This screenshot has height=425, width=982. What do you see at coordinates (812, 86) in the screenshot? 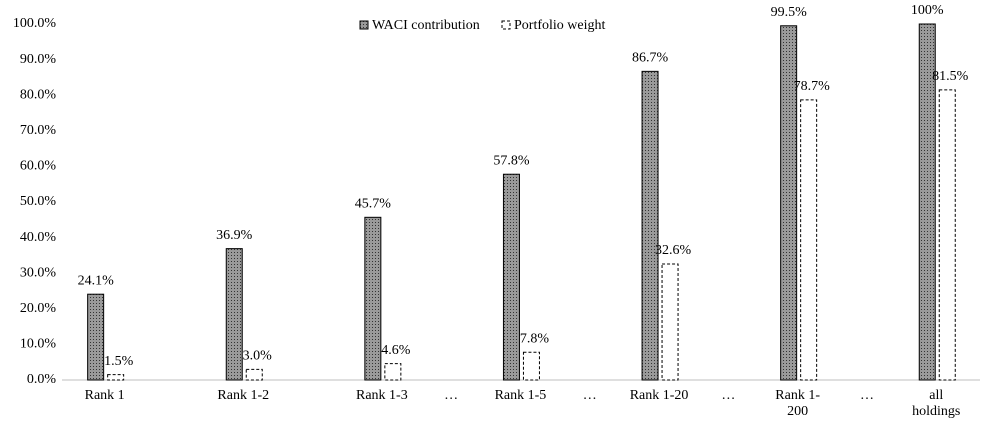
I see `data-label: 78.7%` at bounding box center [812, 86].